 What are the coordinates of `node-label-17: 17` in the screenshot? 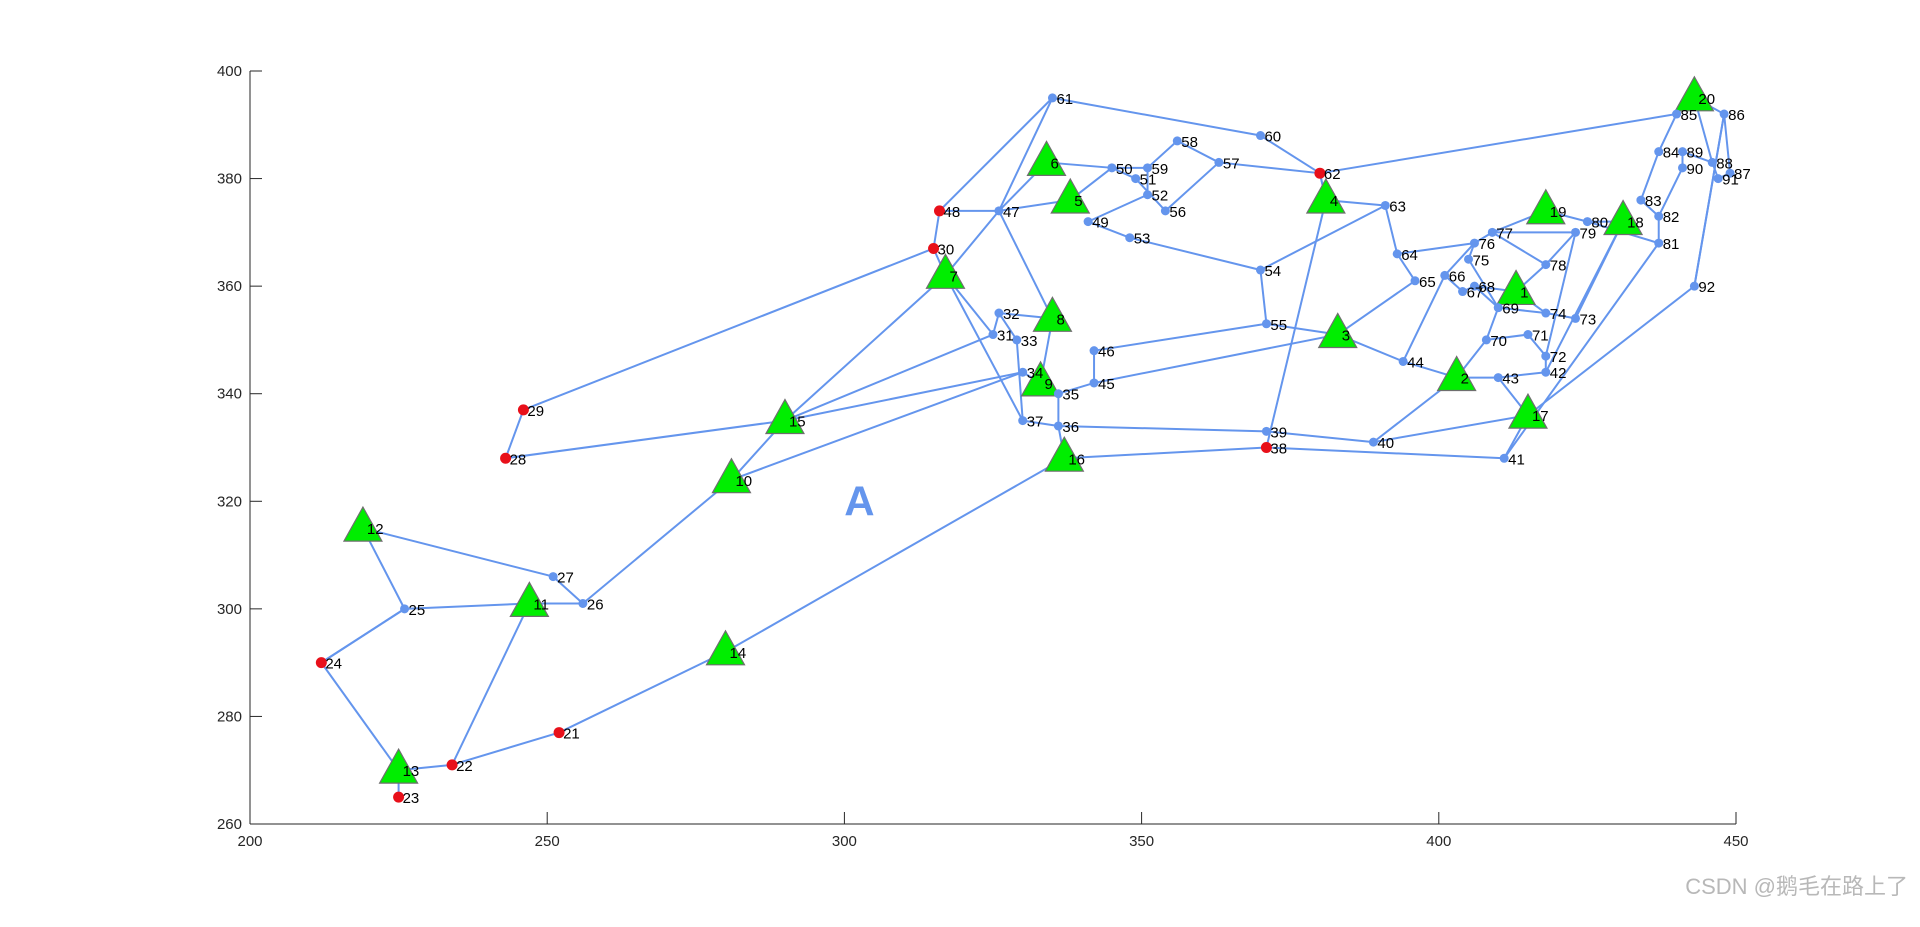 It's located at (1540, 416).